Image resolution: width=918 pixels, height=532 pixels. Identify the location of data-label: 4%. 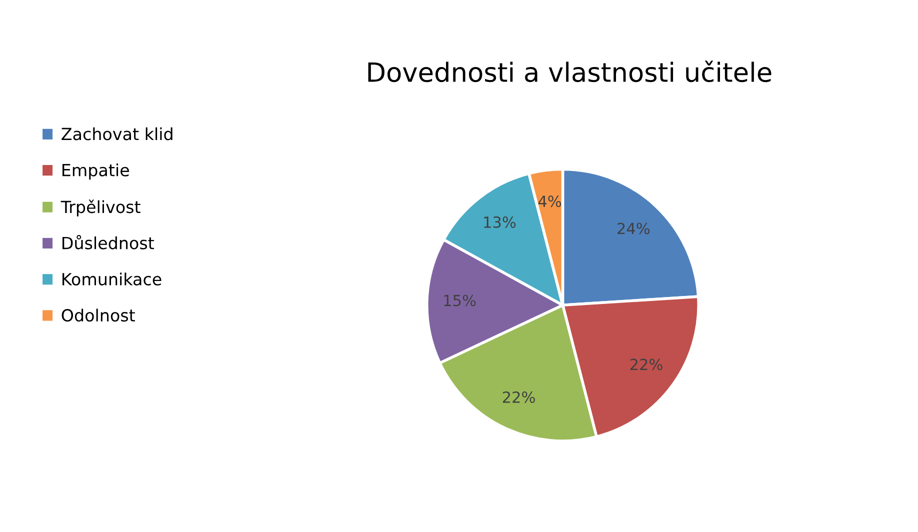
(550, 202).